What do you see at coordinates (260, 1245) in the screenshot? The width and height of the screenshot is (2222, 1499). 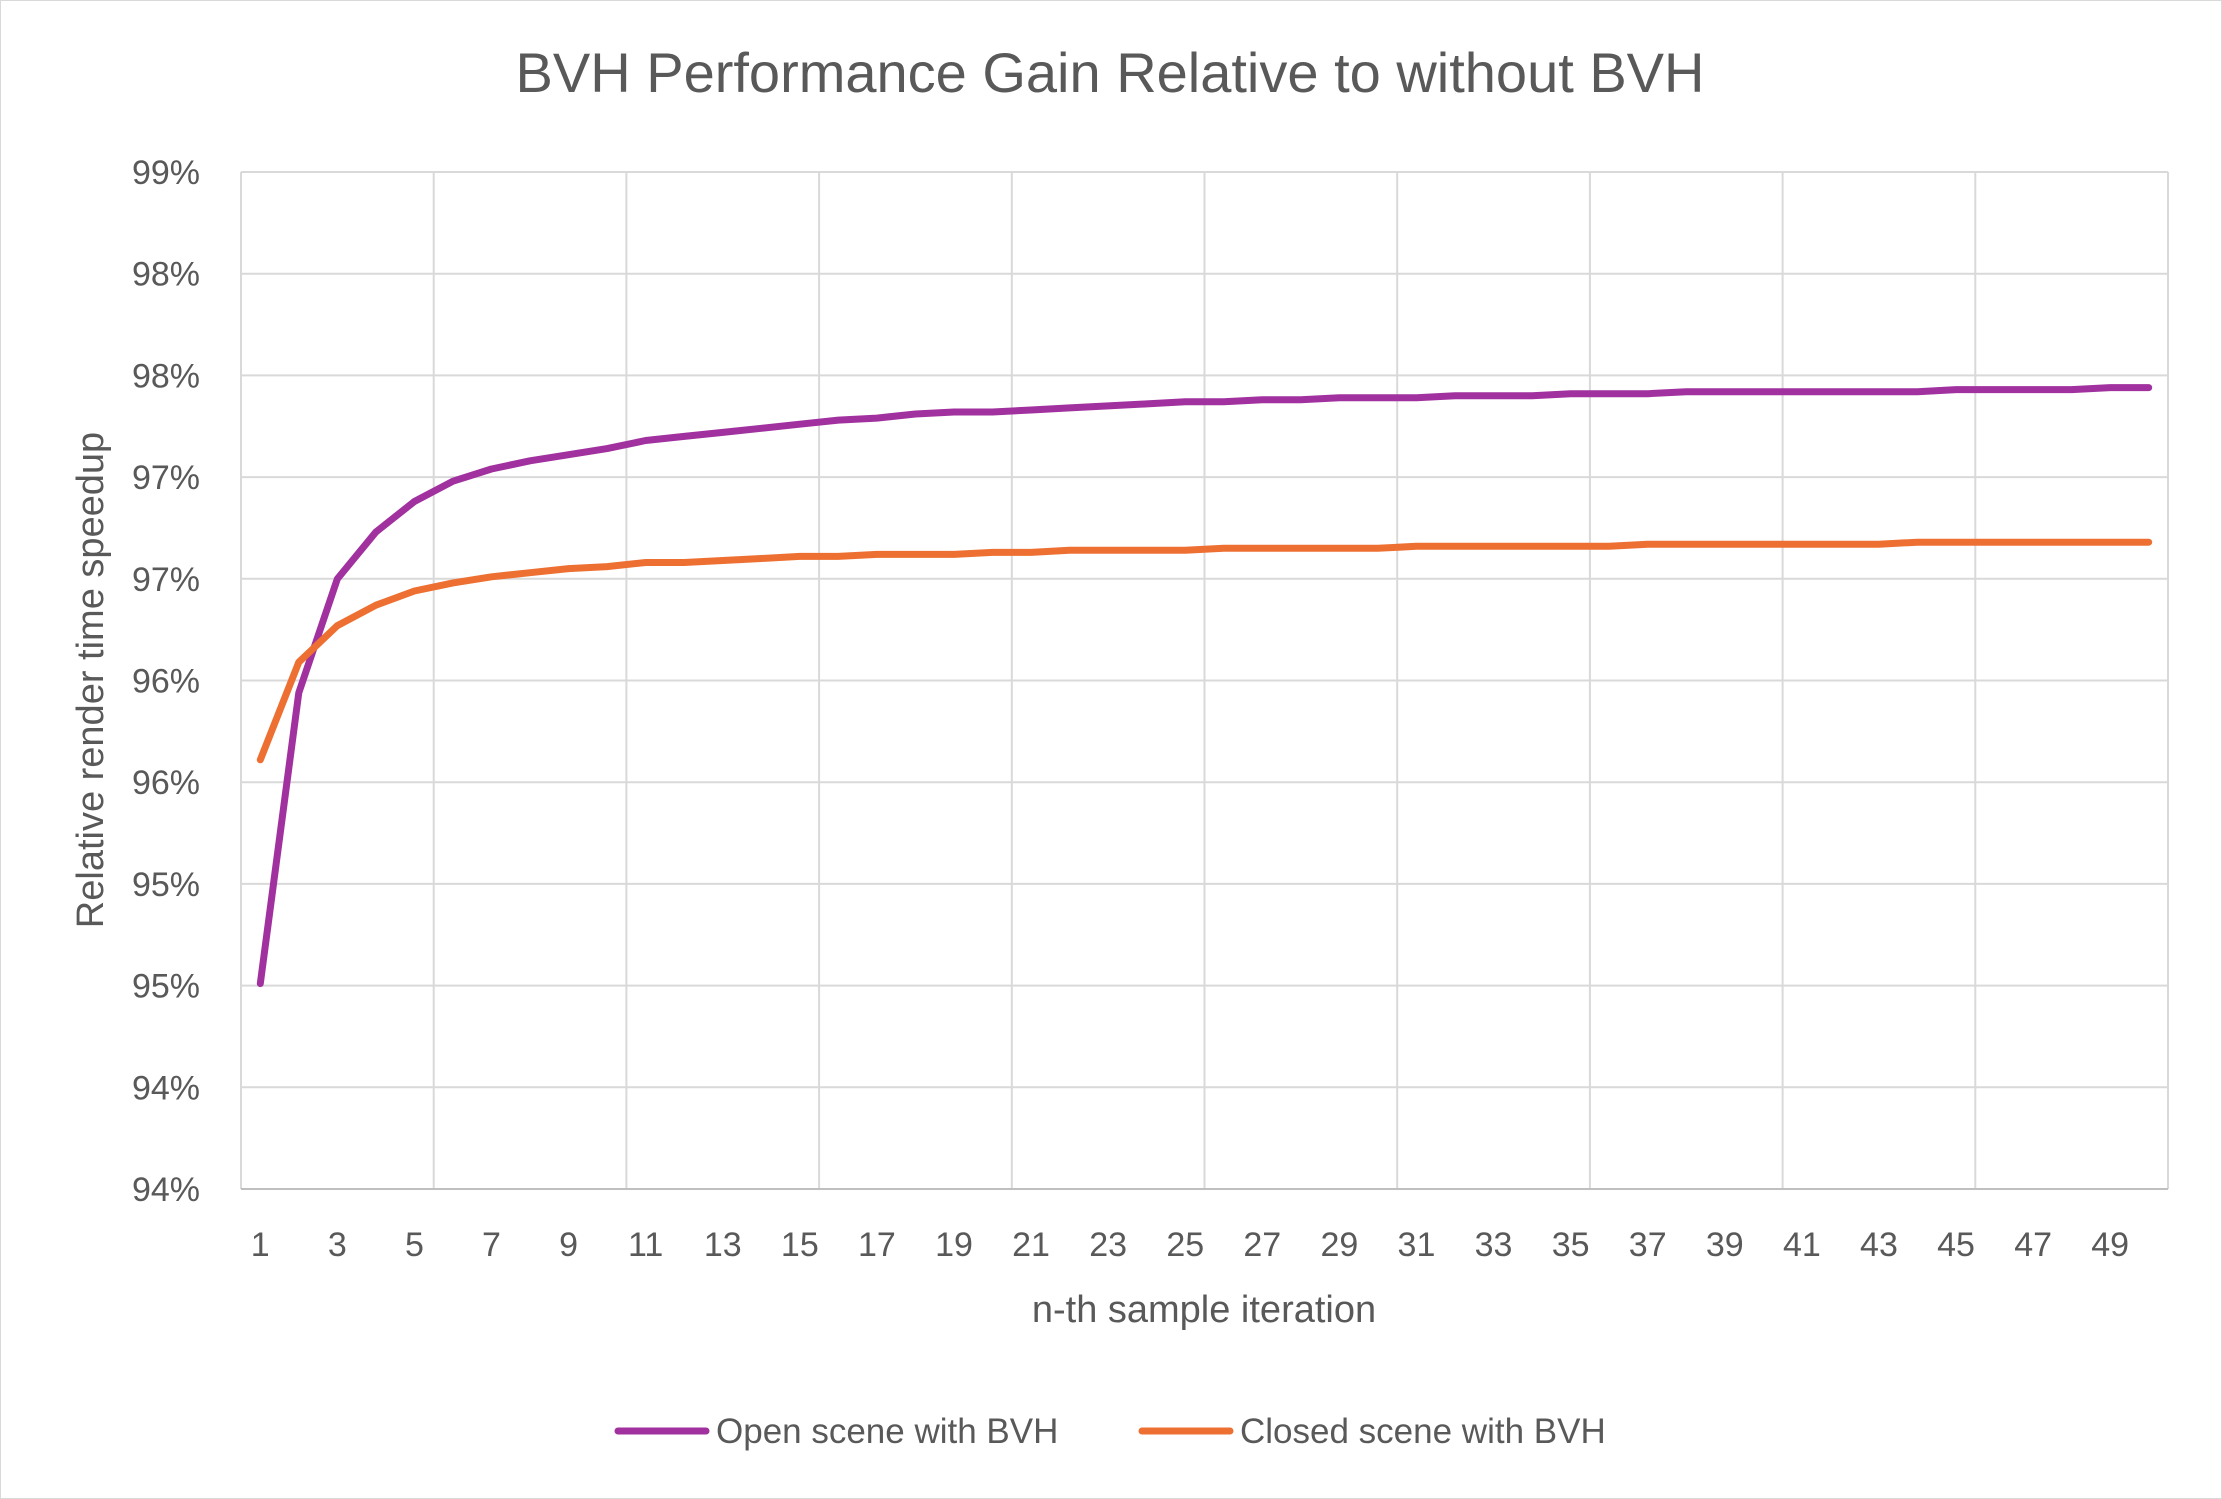 I see `x-tick-label: 1` at bounding box center [260, 1245].